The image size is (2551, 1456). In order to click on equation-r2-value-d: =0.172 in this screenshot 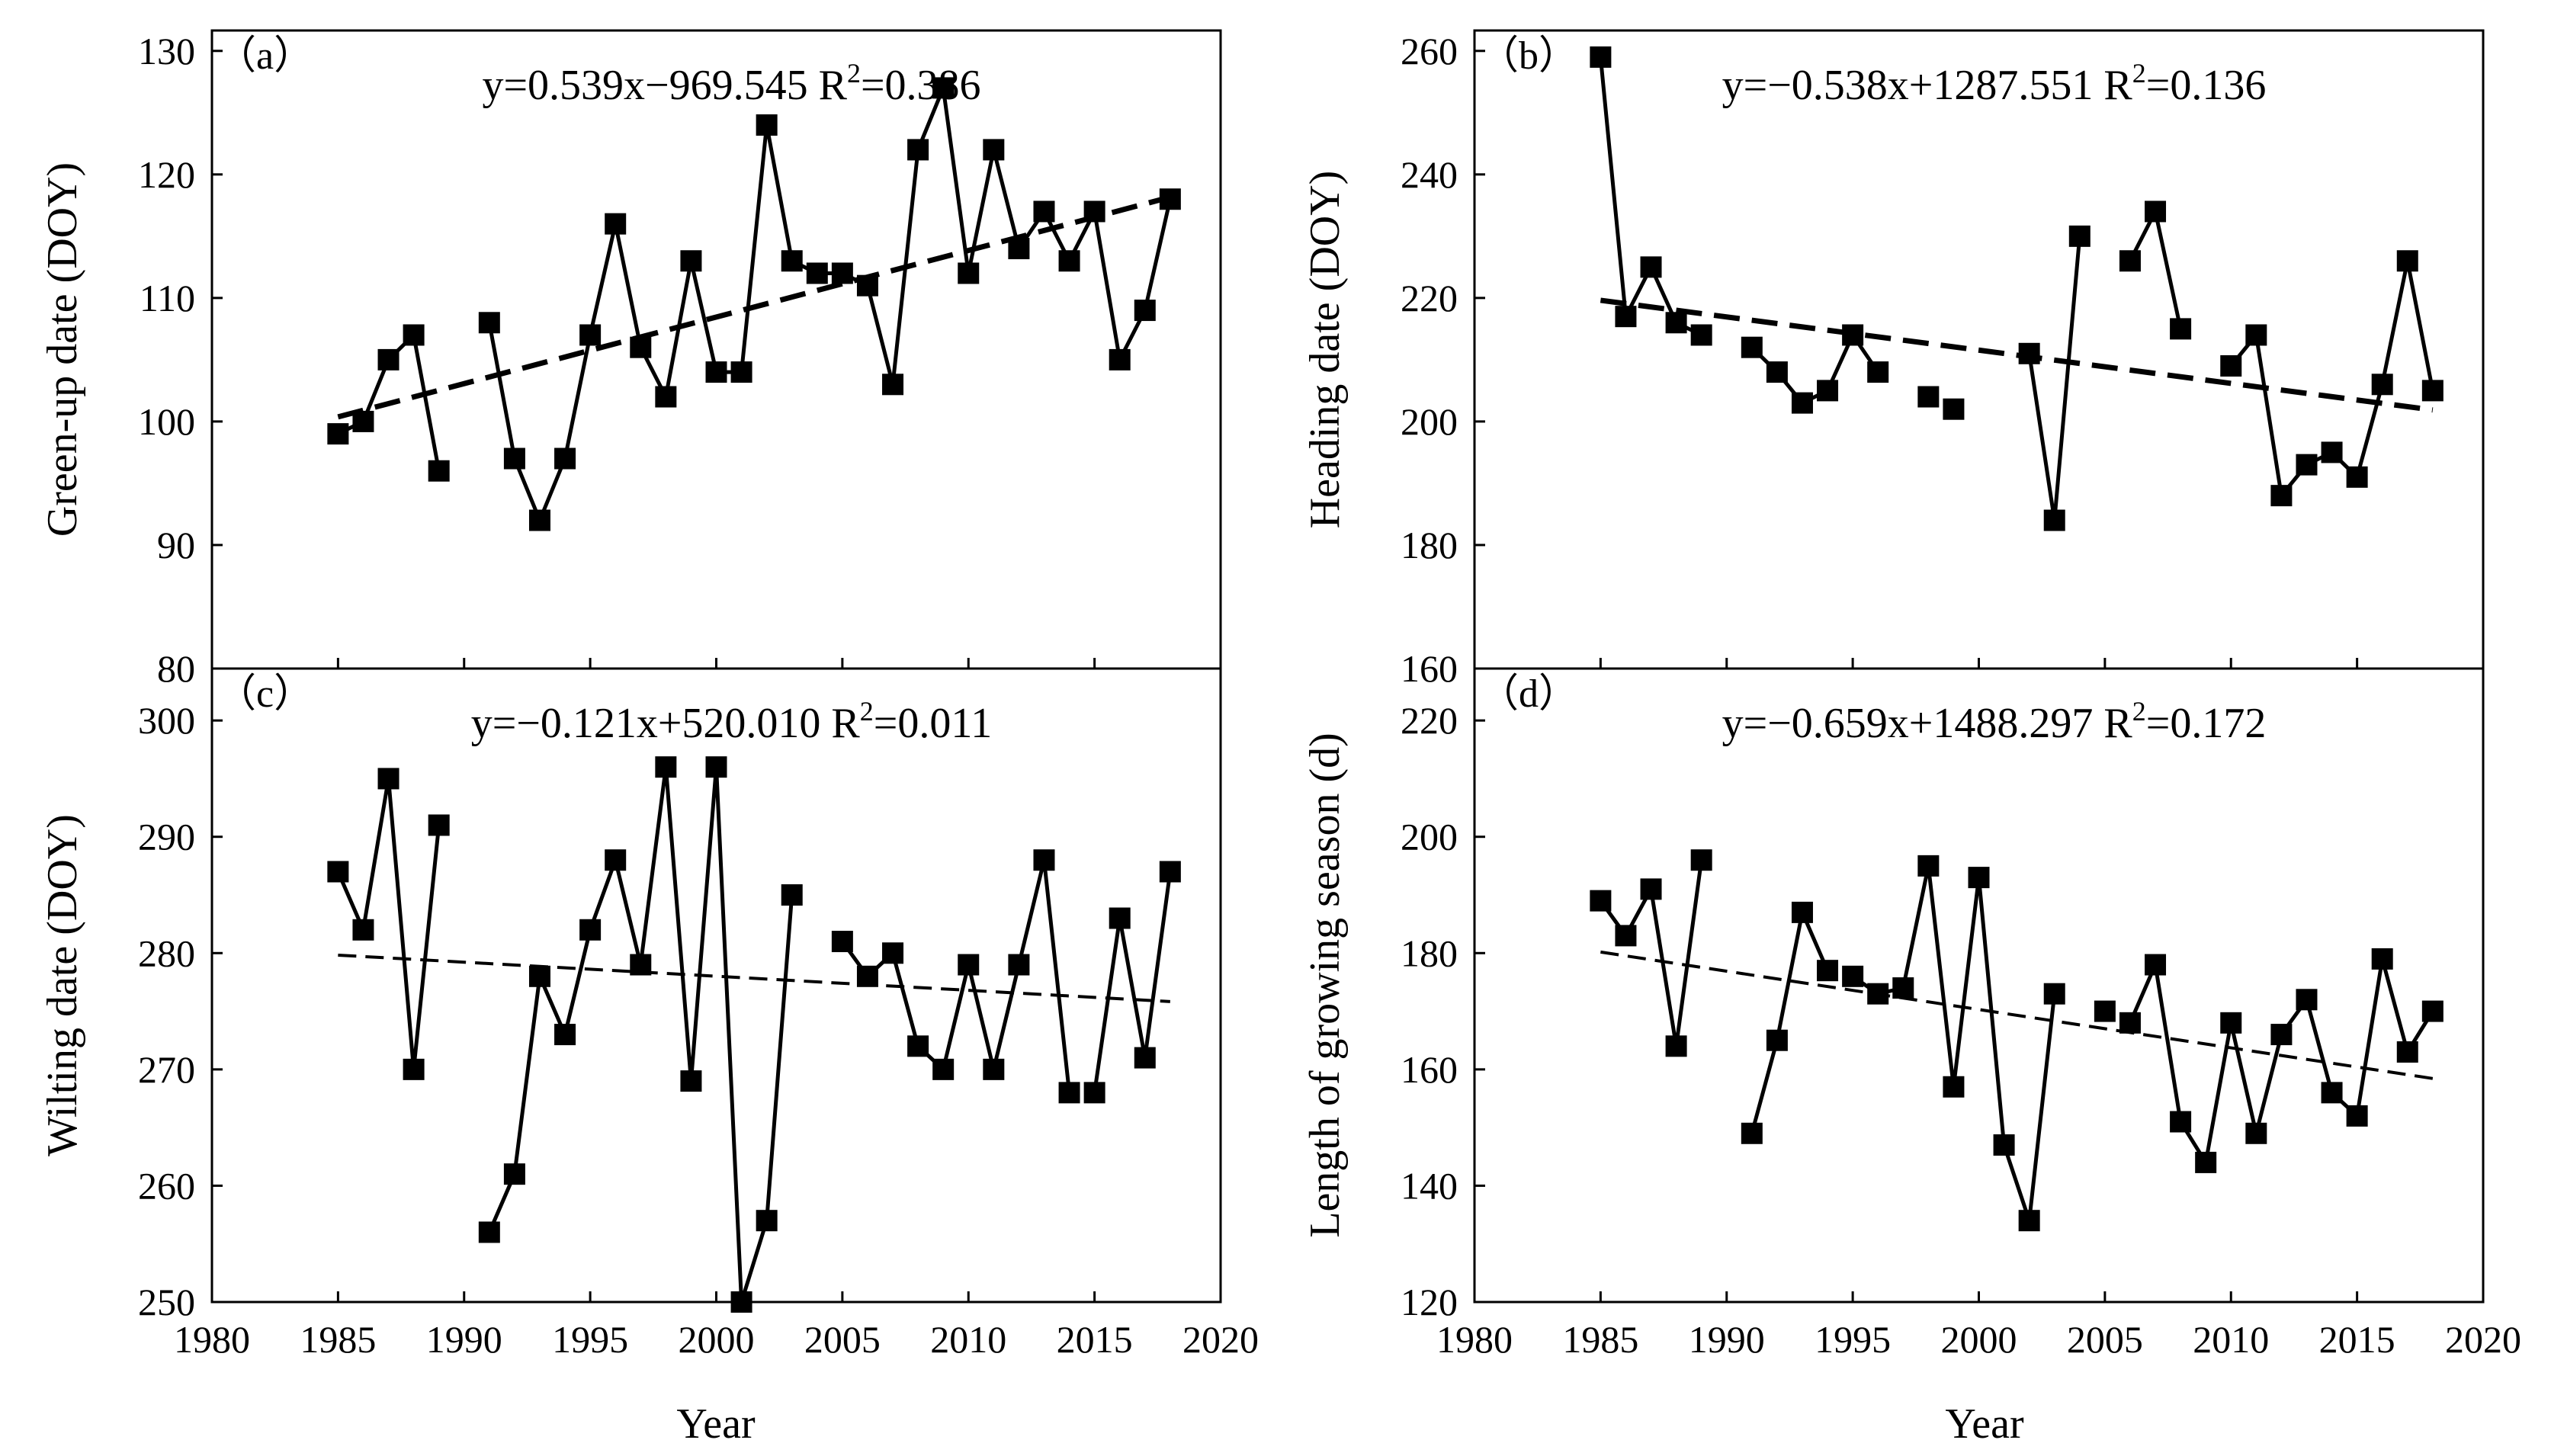, I will do `click(2206, 723)`.